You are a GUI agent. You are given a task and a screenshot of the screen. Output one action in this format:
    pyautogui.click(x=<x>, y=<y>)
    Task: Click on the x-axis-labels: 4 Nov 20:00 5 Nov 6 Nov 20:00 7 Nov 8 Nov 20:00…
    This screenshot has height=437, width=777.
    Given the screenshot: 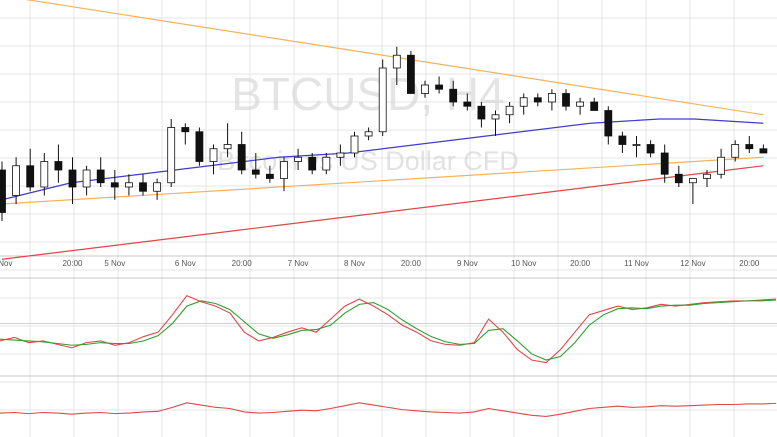 What is the action you would take?
    pyautogui.click(x=380, y=263)
    